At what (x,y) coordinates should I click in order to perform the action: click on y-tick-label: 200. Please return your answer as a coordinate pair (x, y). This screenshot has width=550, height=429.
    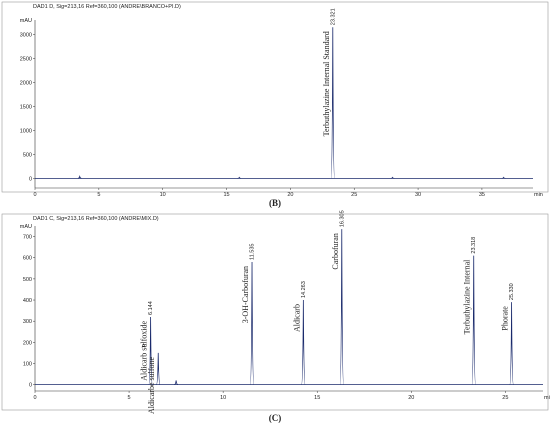
    Looking at the image, I should click on (27, 343).